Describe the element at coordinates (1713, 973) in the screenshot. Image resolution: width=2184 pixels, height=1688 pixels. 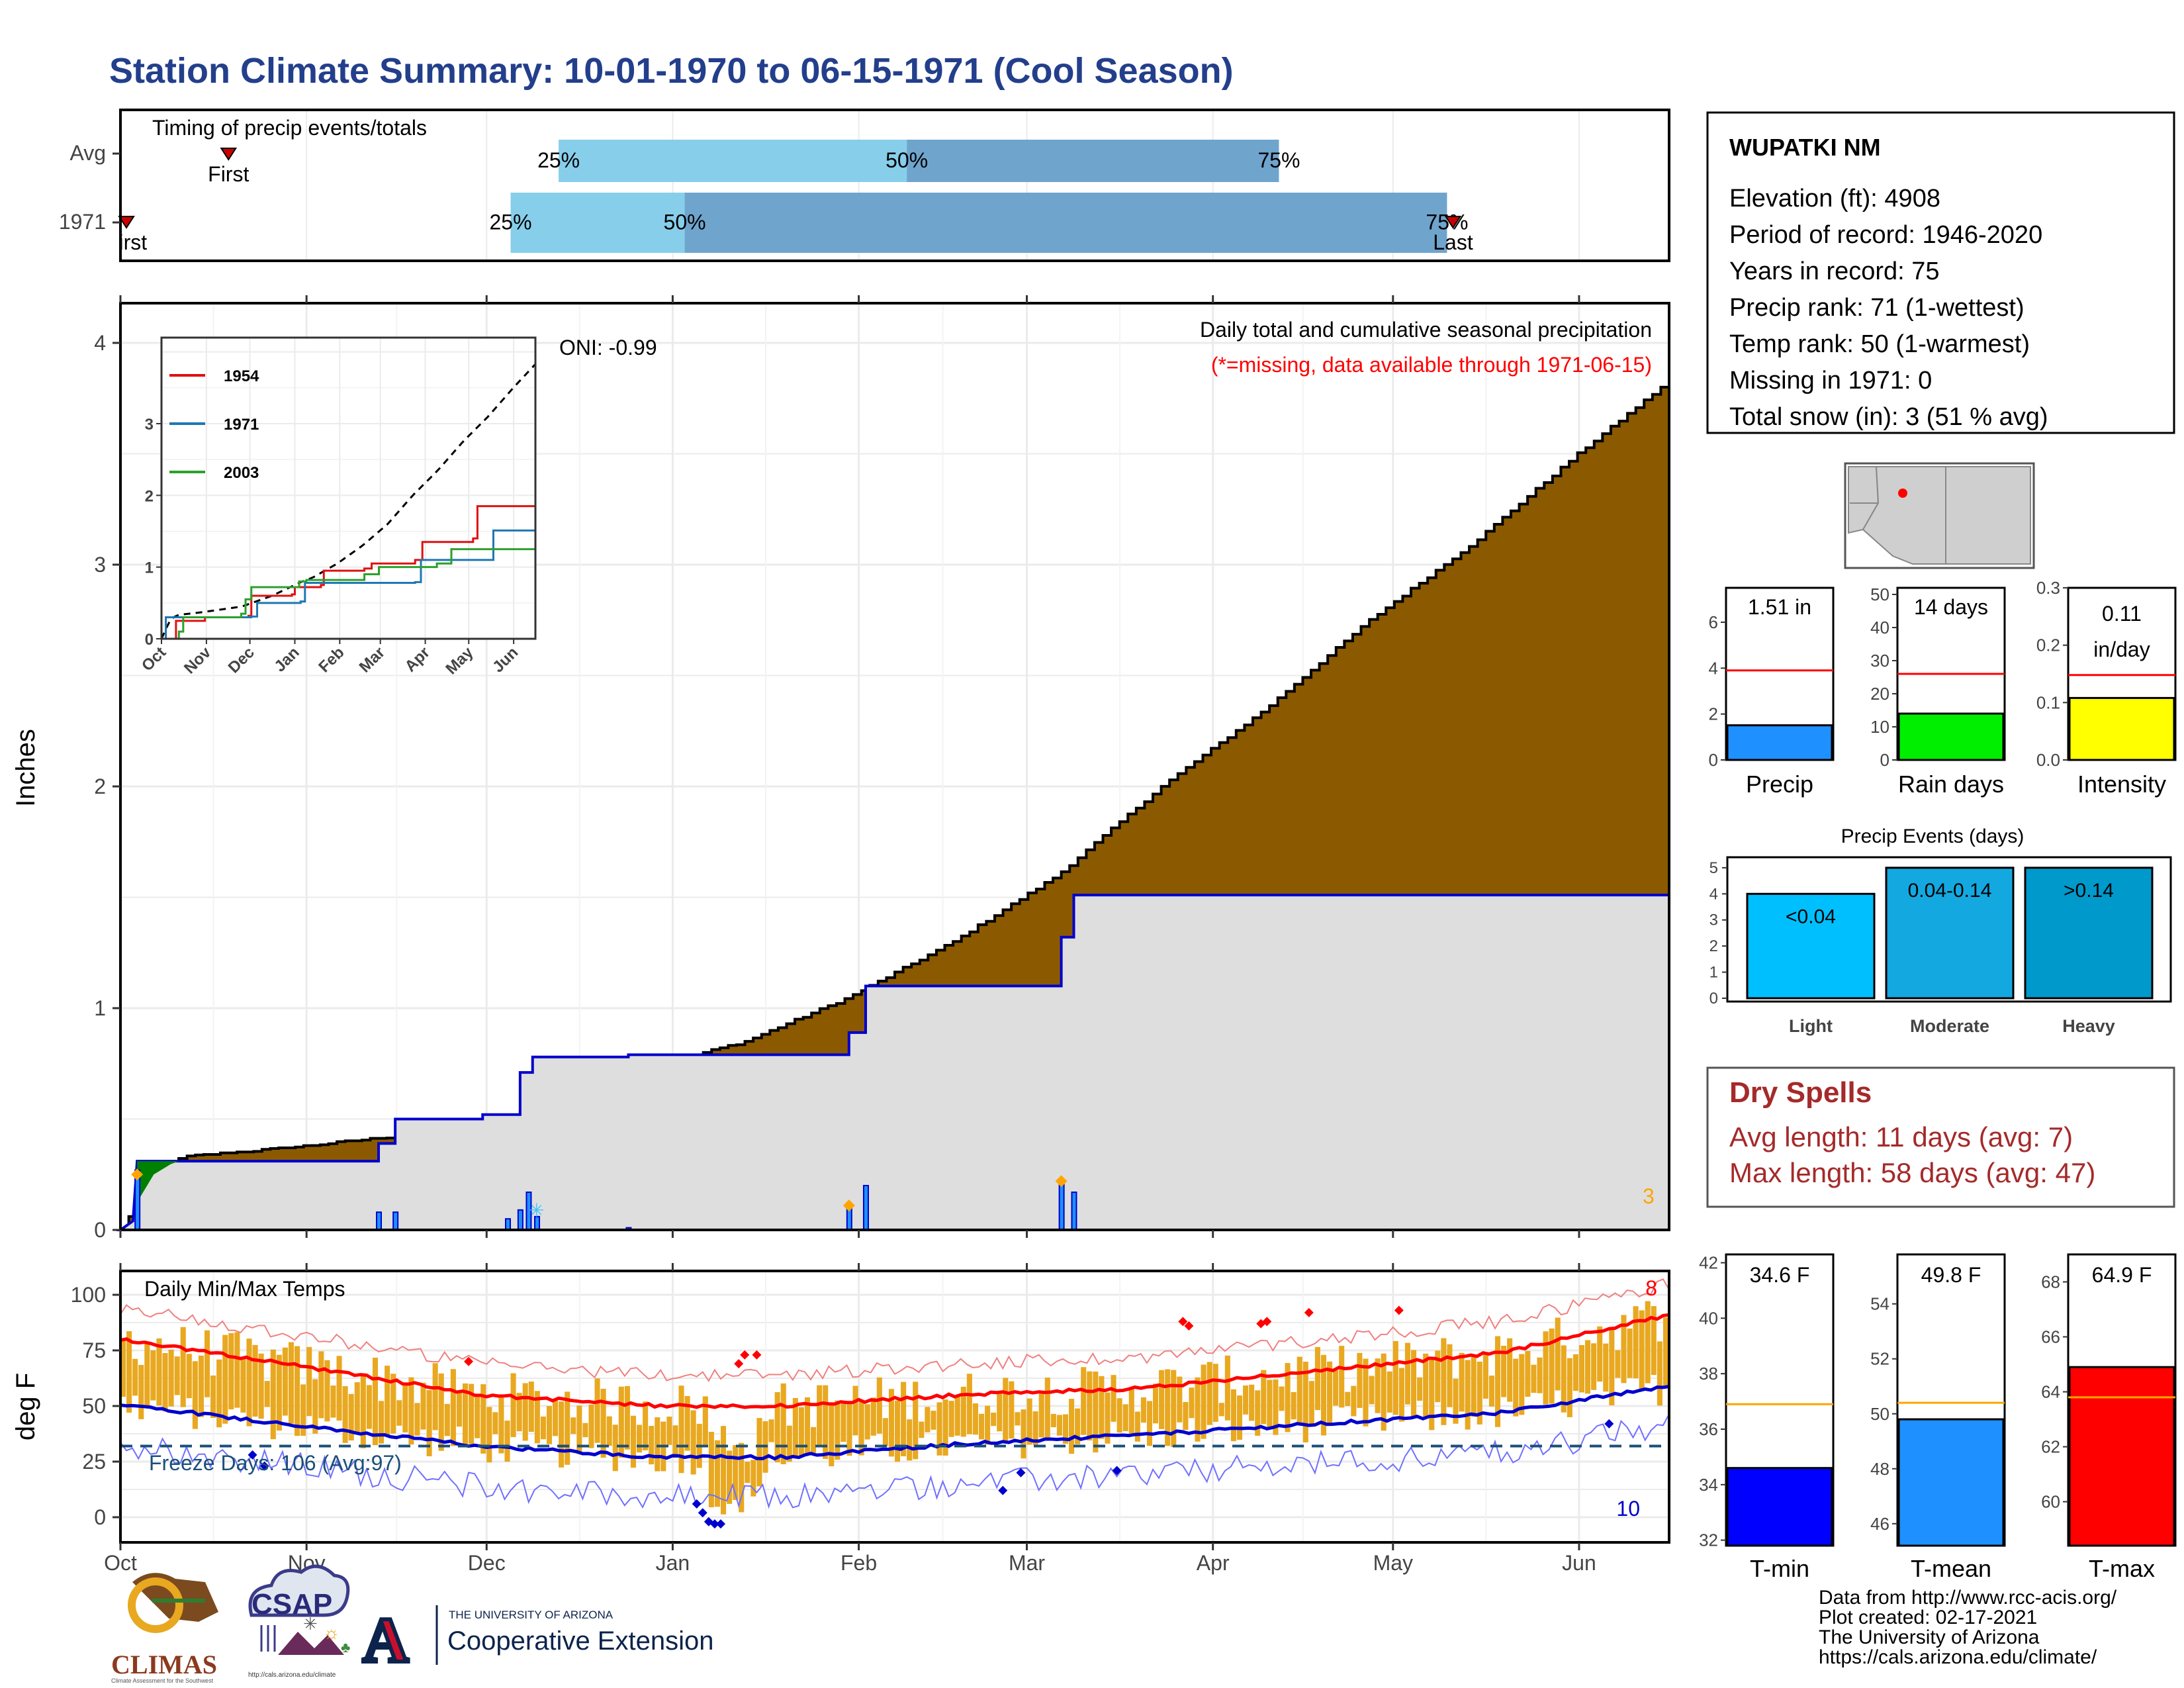
I see `events-y-tick: 1` at that location.